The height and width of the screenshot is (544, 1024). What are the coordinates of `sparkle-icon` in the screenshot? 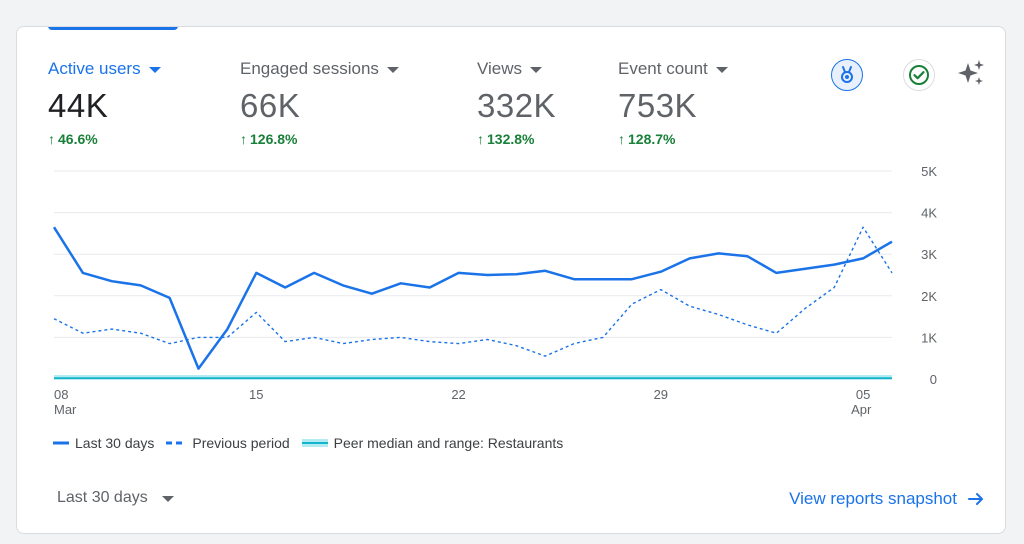 It's located at (971, 72).